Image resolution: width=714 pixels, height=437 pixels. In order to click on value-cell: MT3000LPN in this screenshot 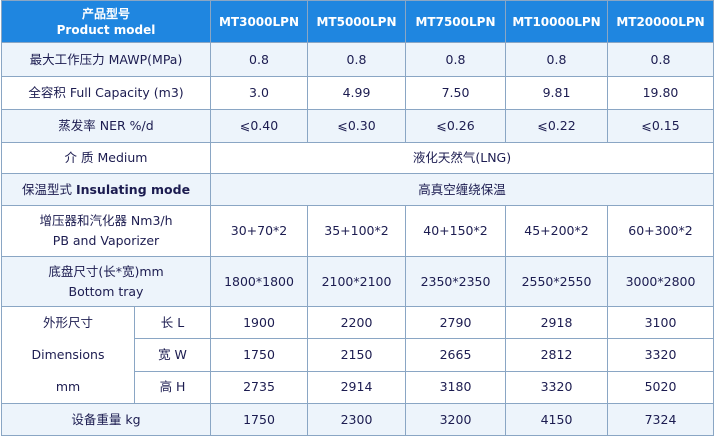, I will do `click(259, 21)`.